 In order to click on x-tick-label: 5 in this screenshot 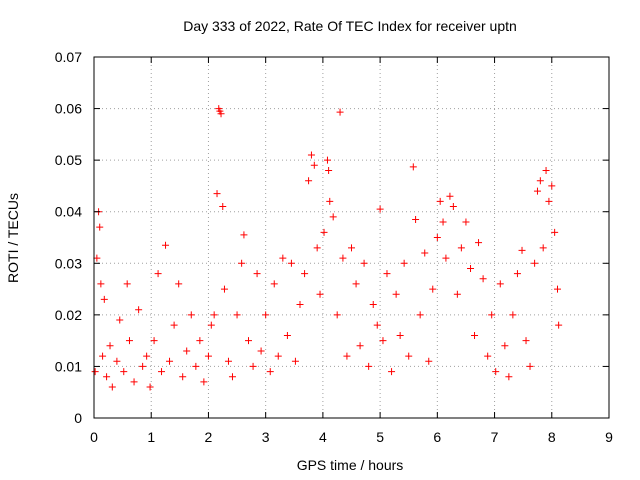, I will do `click(380, 437)`.